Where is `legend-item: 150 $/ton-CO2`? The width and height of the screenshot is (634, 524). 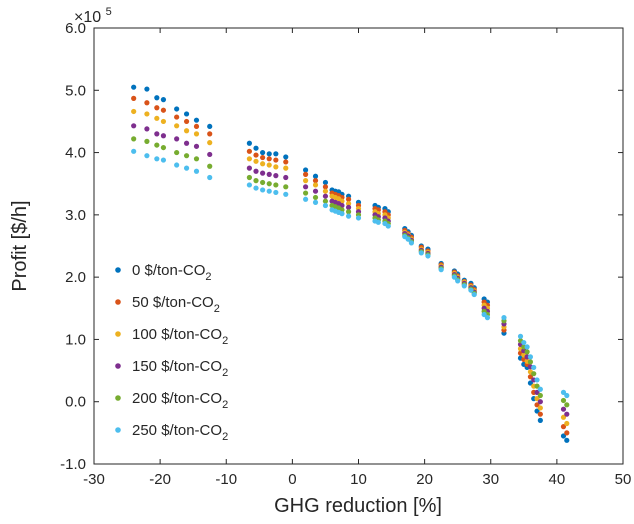 legend-item: 150 $/ton-CO2 is located at coordinates (171, 368).